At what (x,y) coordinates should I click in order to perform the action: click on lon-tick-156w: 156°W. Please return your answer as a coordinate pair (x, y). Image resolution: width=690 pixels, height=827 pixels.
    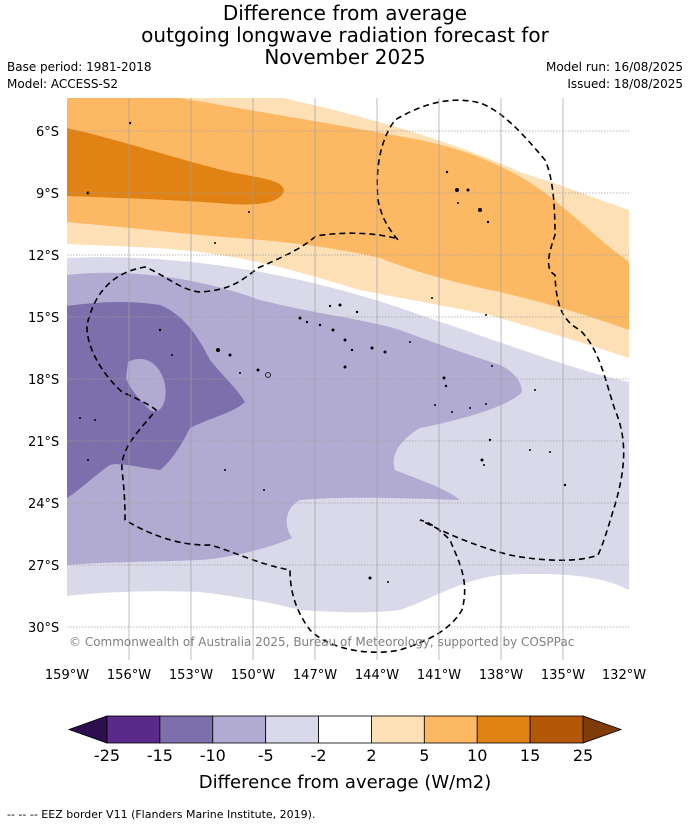
    Looking at the image, I should click on (129, 675).